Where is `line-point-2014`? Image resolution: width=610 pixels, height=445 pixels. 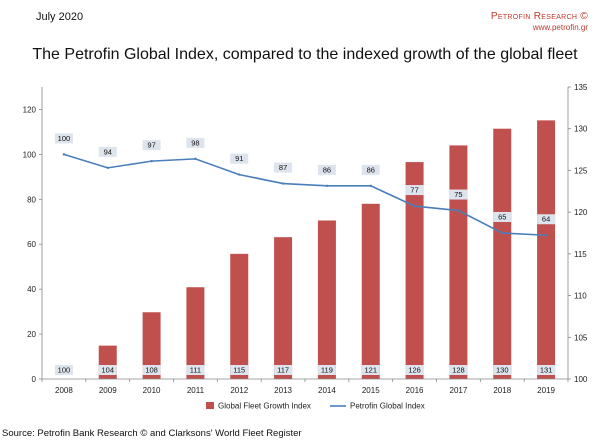
line-point-2014 is located at coordinates (327, 186).